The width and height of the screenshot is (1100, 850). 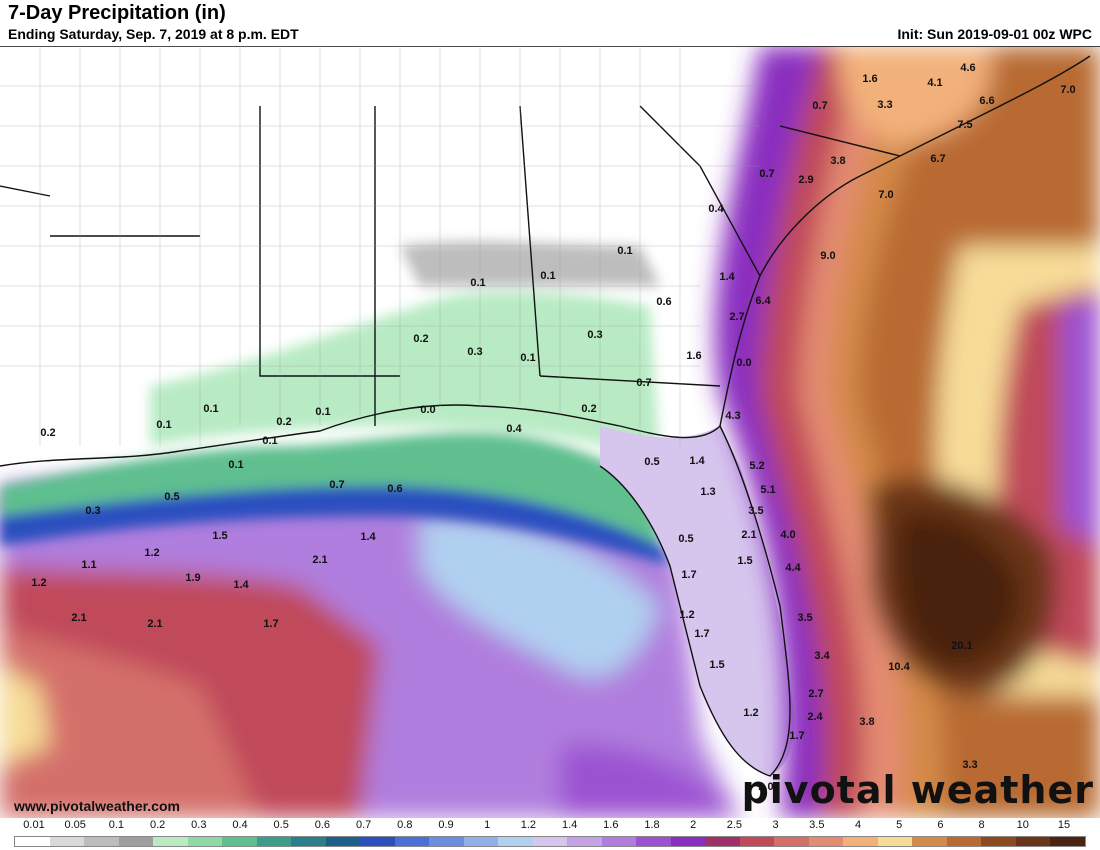 I want to click on model-init-time: Init: Sun 2019-09-01 00z WPC, so click(x=994, y=34).